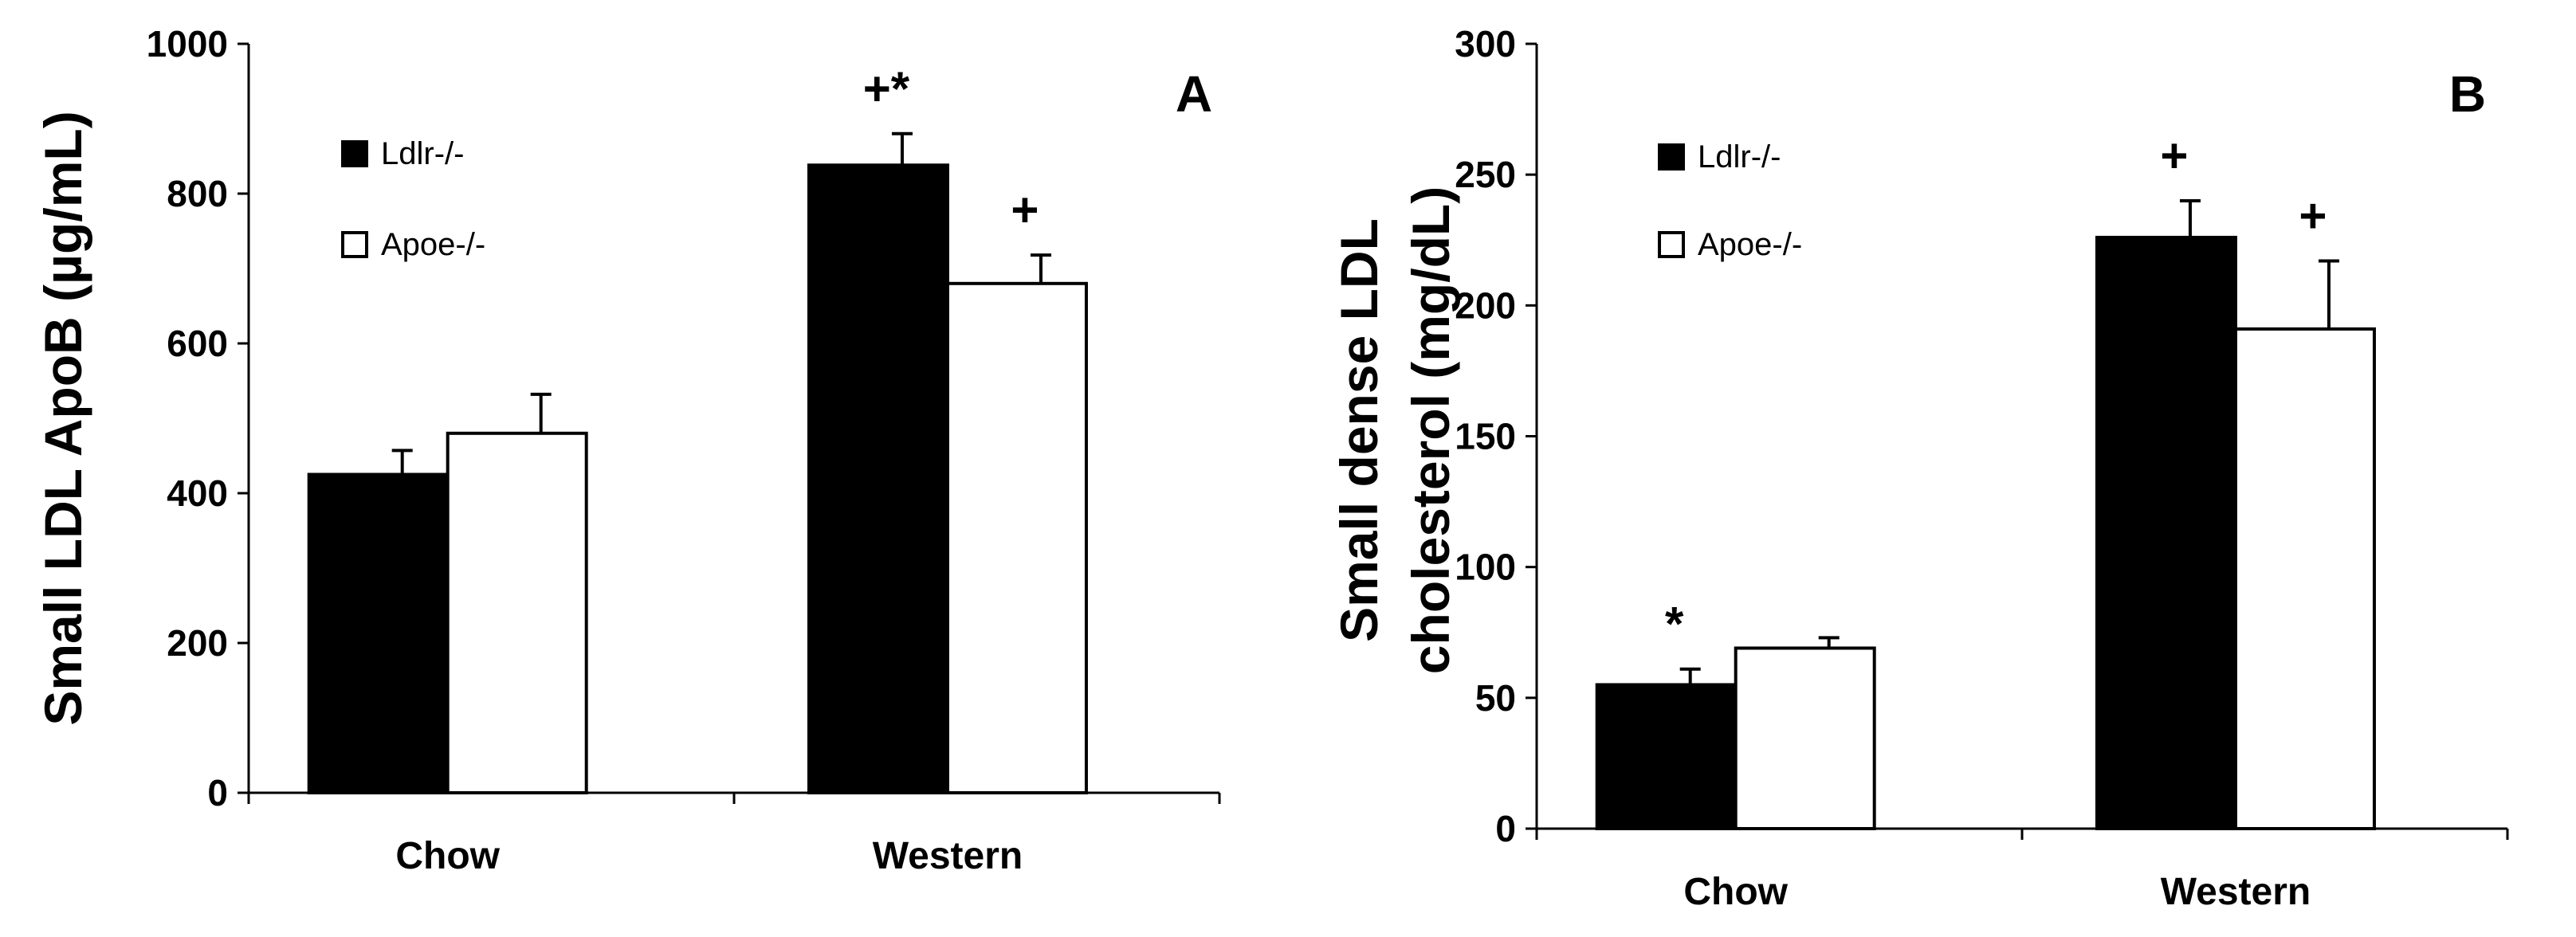 This screenshot has height=937, width=2576. I want to click on panel-letter: B, so click(2467, 94).